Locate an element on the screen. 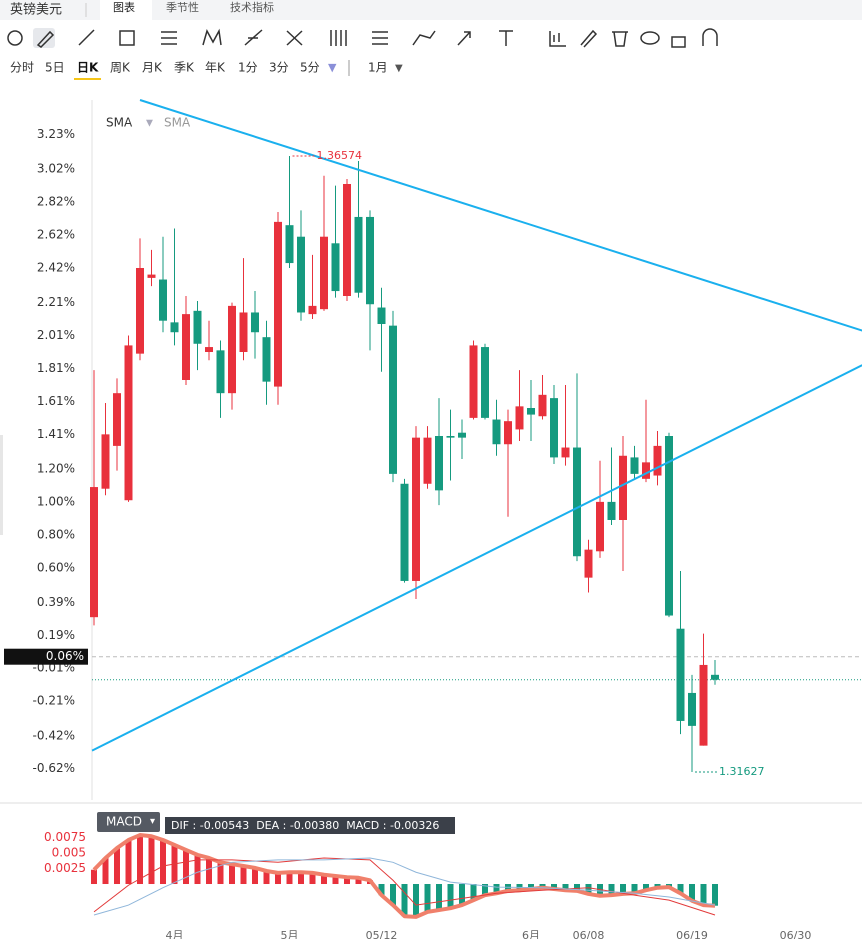  y-tick-label: 2.82% is located at coordinates (56, 202).